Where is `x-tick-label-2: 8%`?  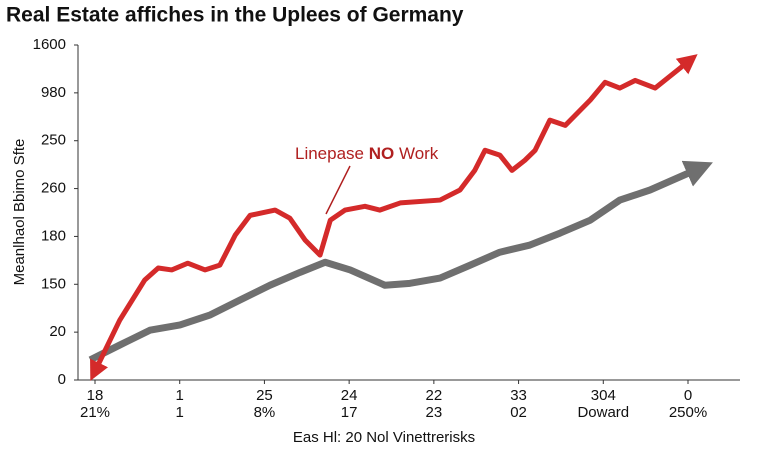
x-tick-label-2: 8% is located at coordinates (265, 412).